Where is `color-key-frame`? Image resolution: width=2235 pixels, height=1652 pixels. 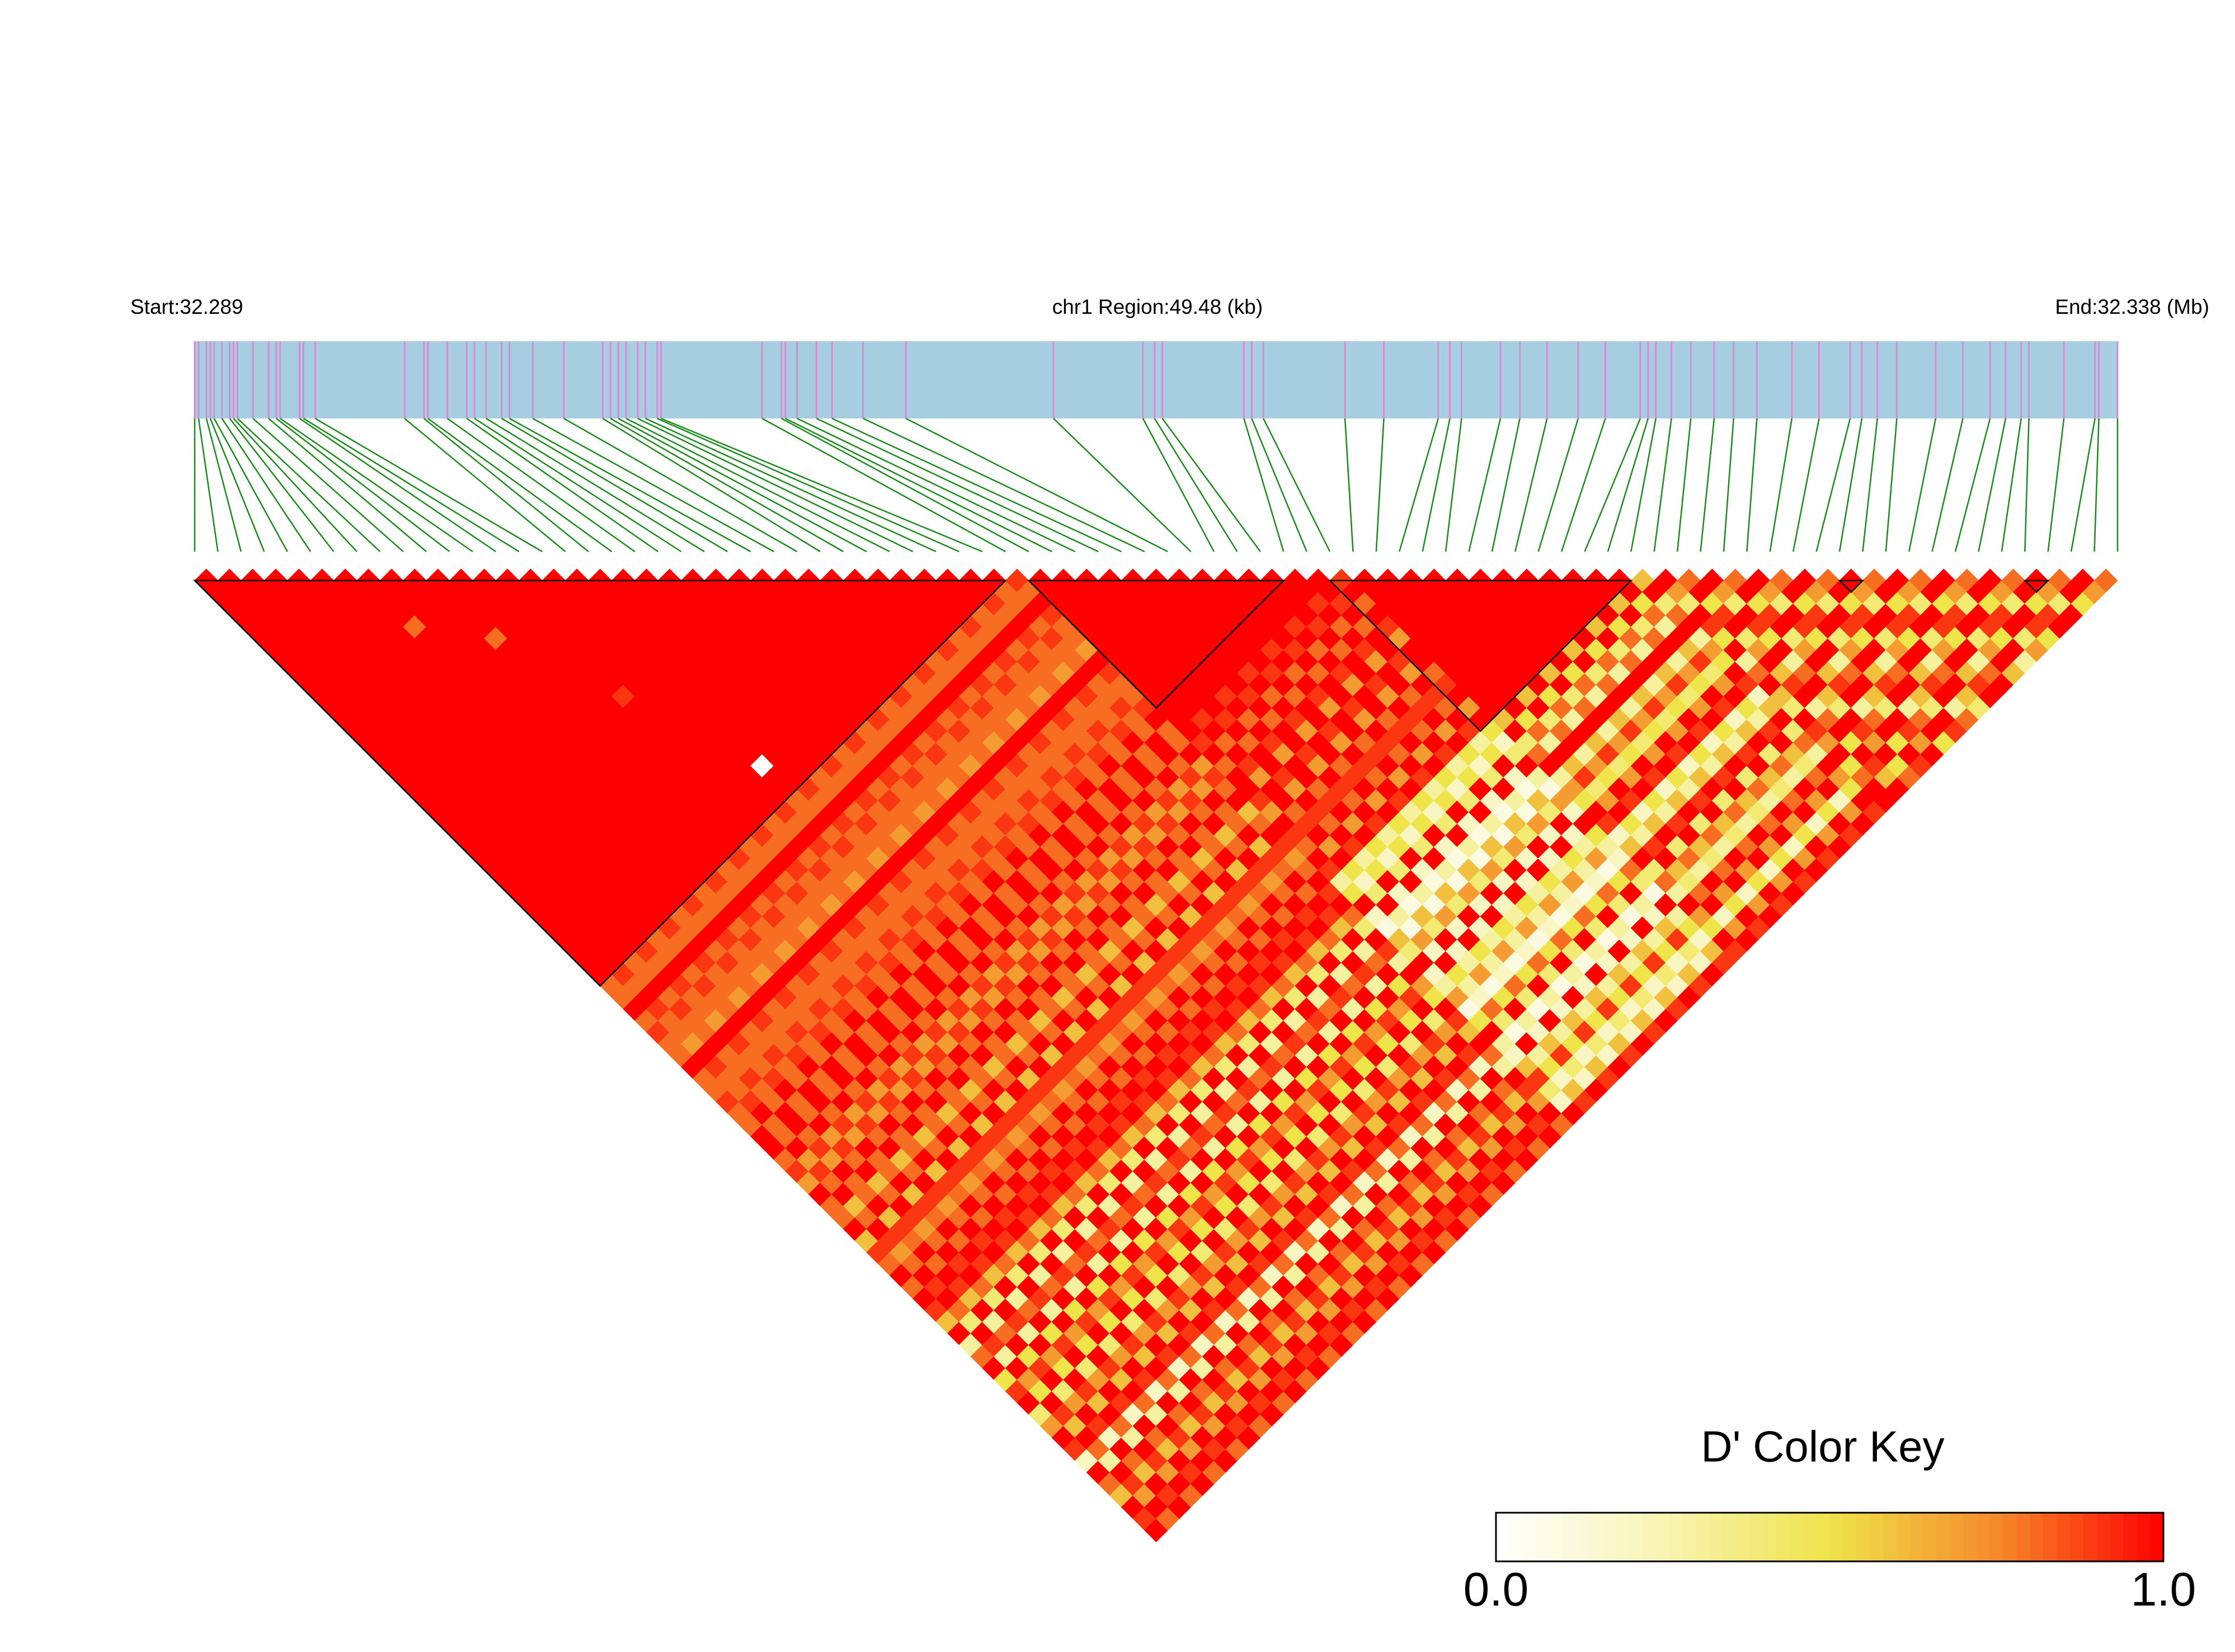 color-key-frame is located at coordinates (1830, 1537).